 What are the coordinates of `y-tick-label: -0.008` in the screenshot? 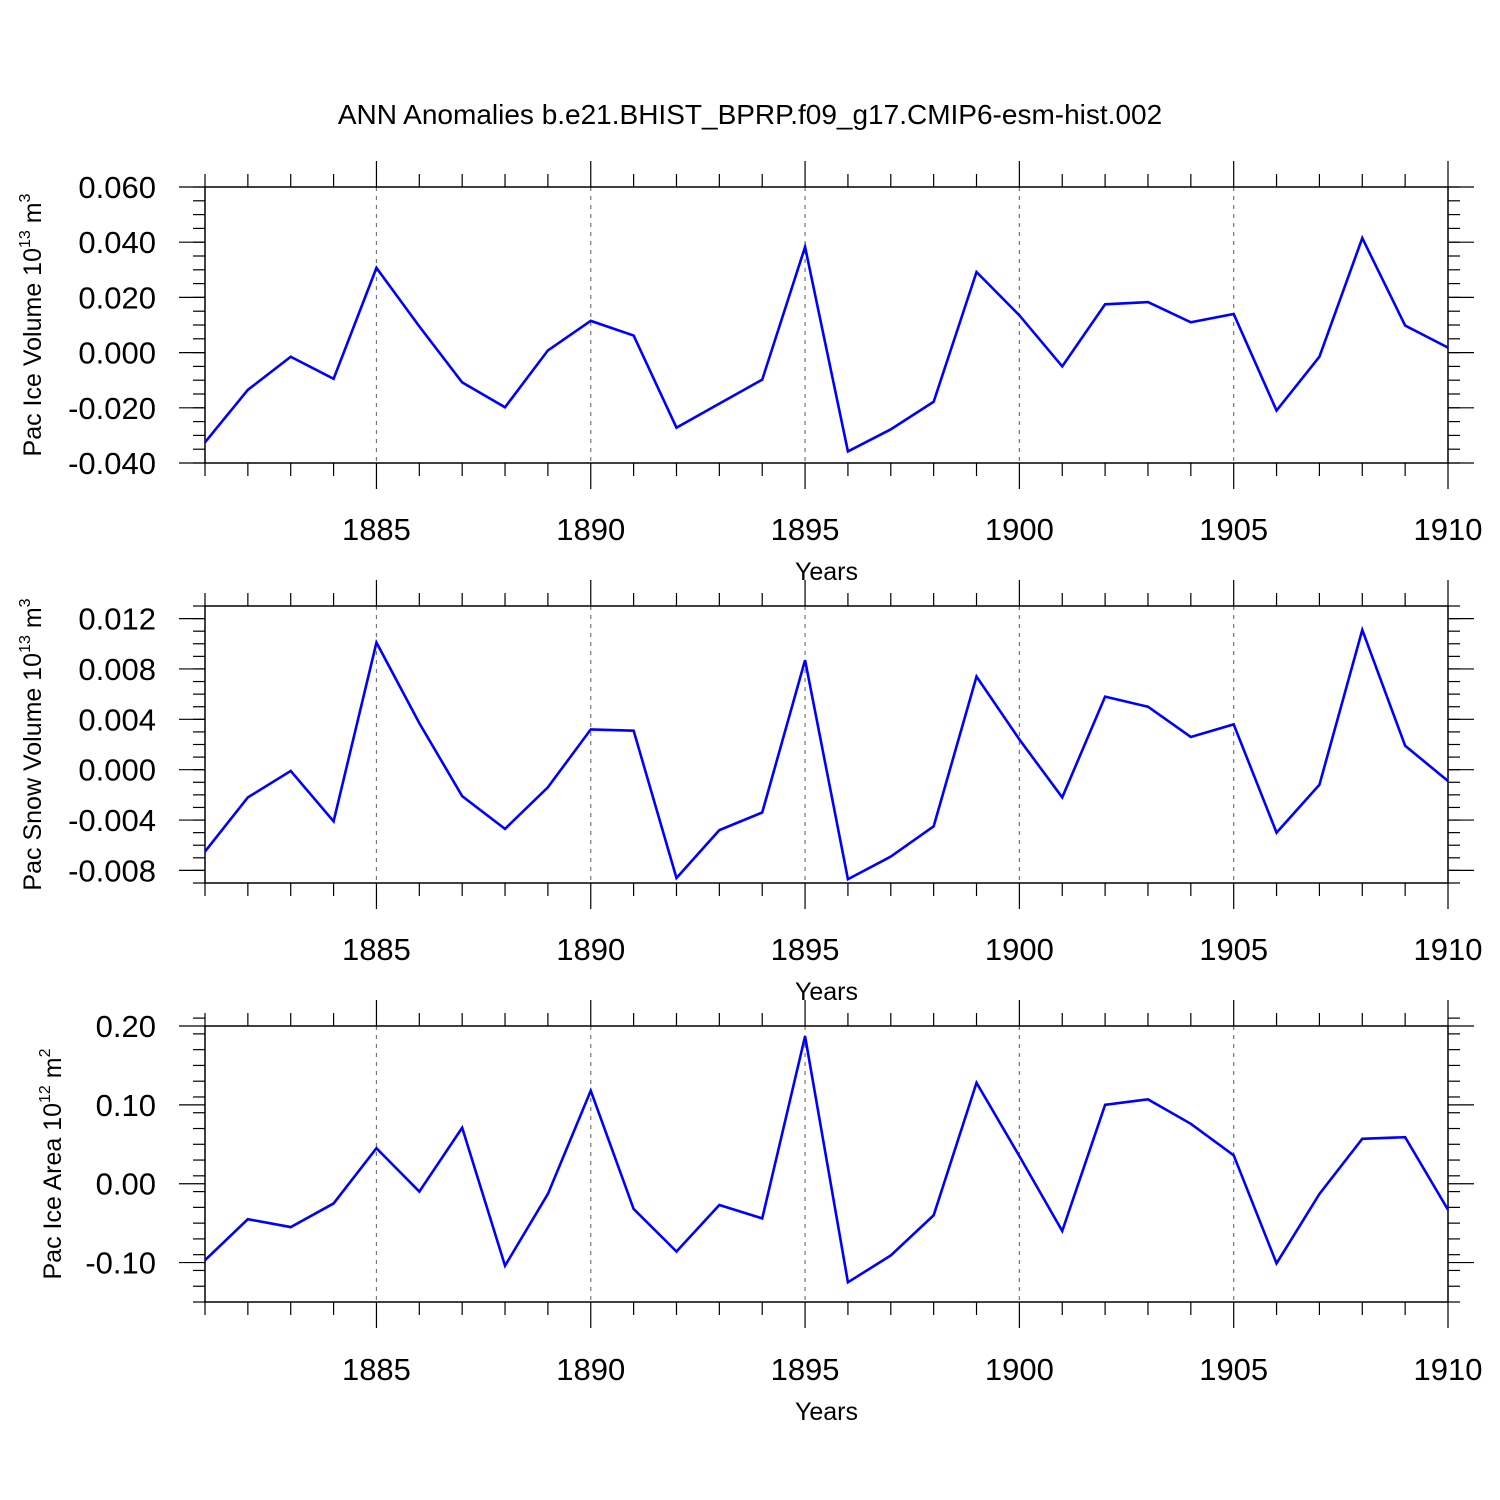 It's located at (112, 870).